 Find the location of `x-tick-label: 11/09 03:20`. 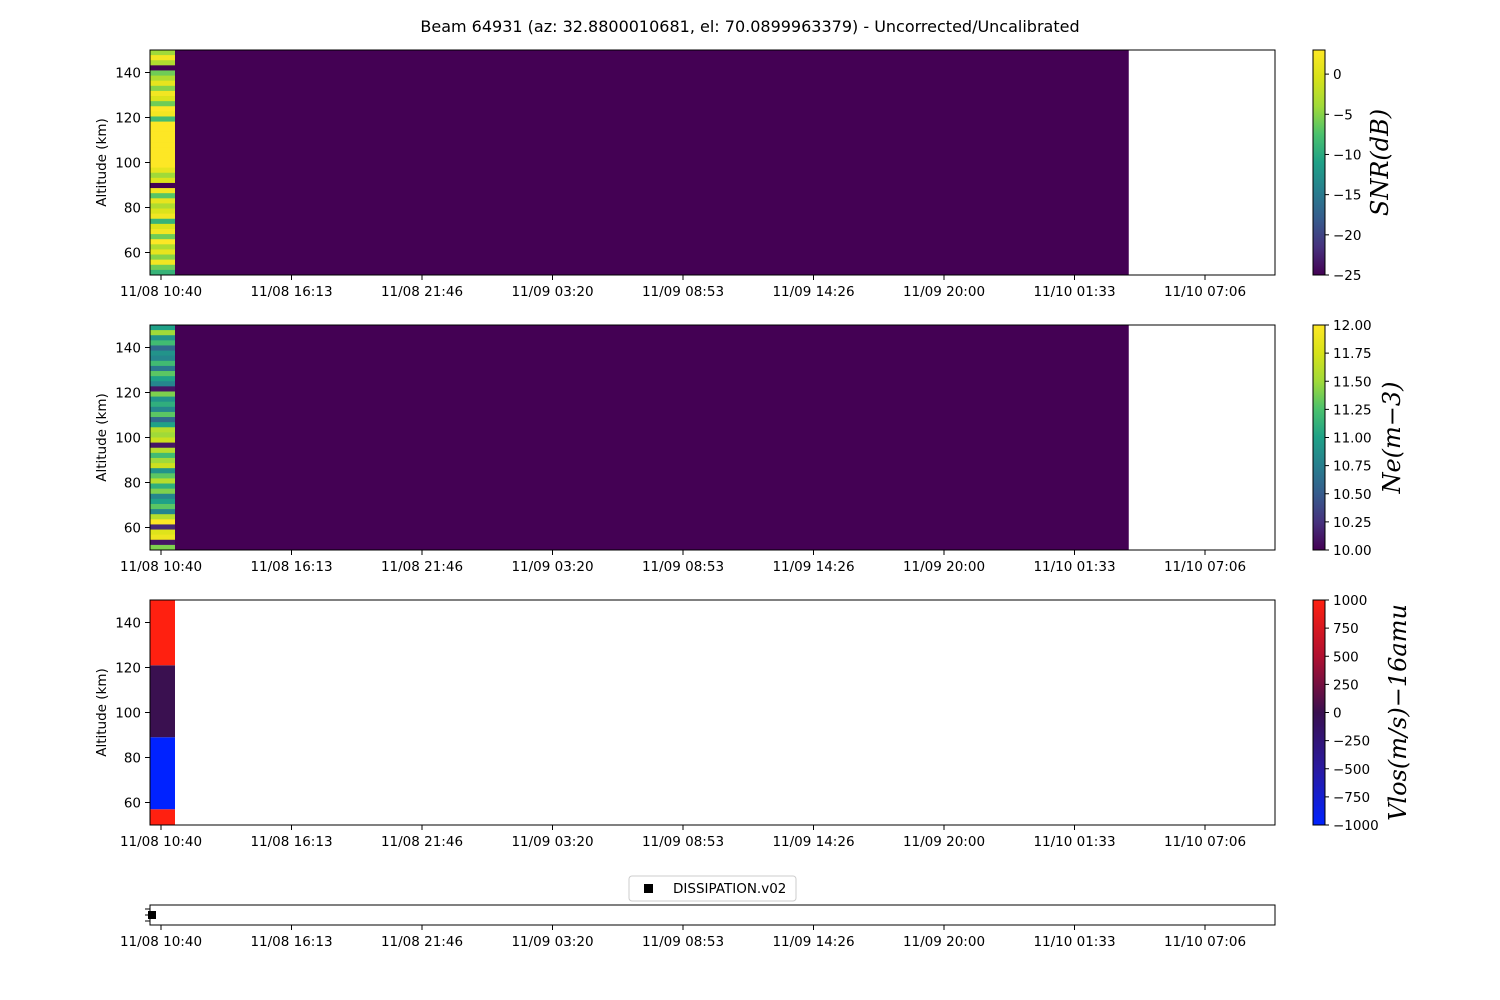

x-tick-label: 11/09 03:20 is located at coordinates (552, 842).